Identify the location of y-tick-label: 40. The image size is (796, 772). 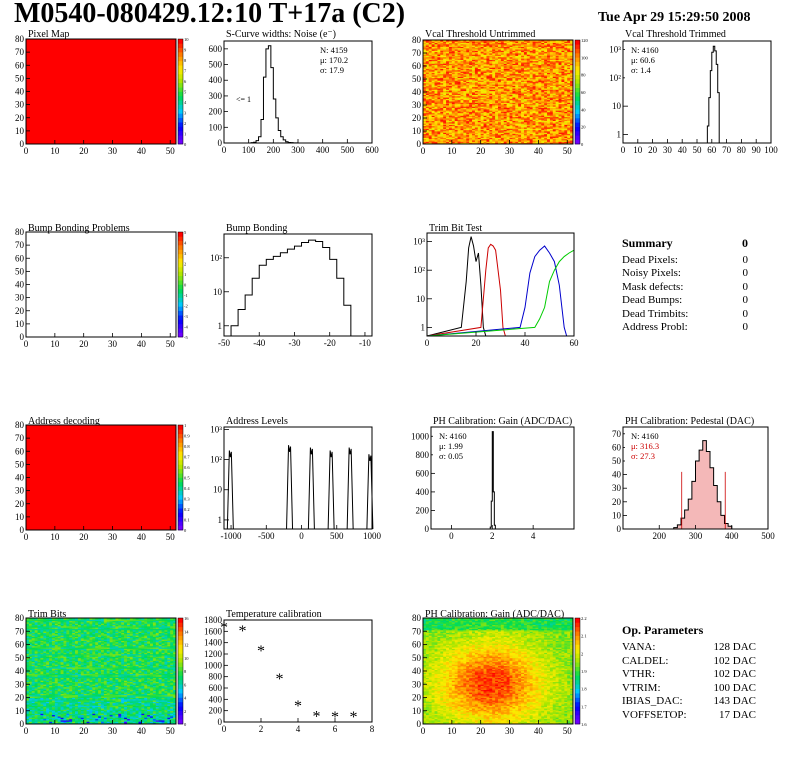
(20, 478).